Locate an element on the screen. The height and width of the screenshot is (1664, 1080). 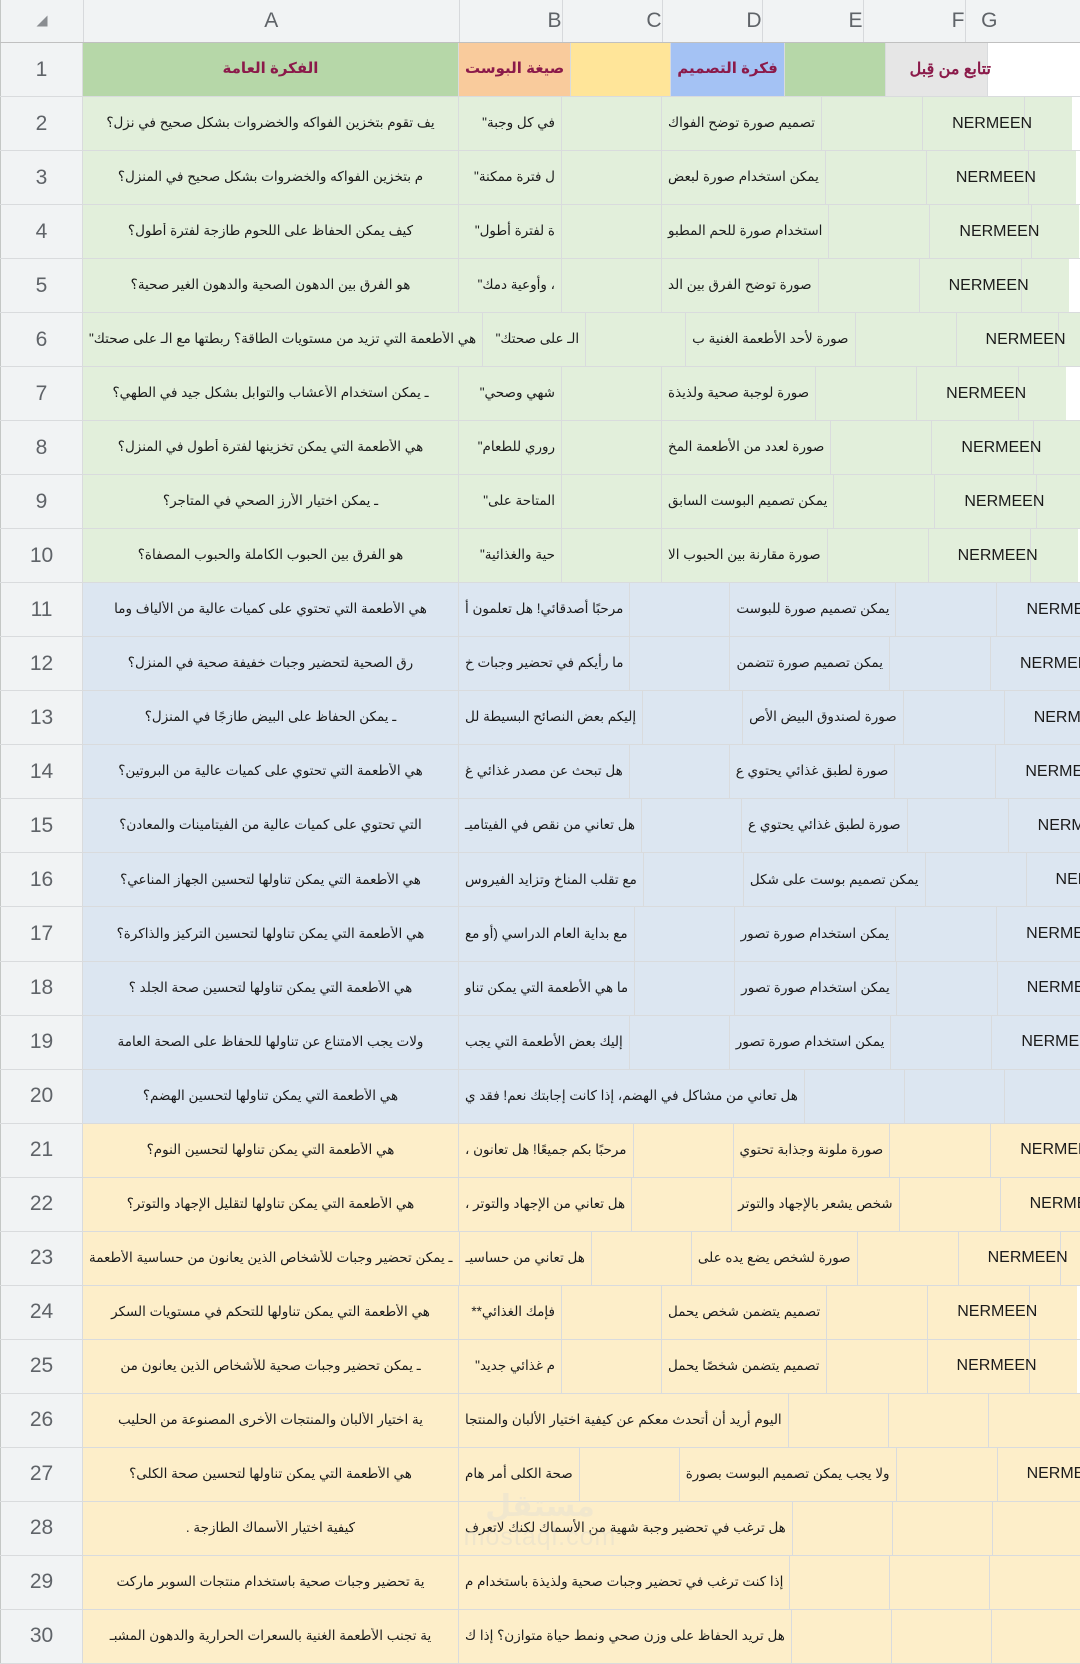
column-header-C: C is located at coordinates (612, 21).